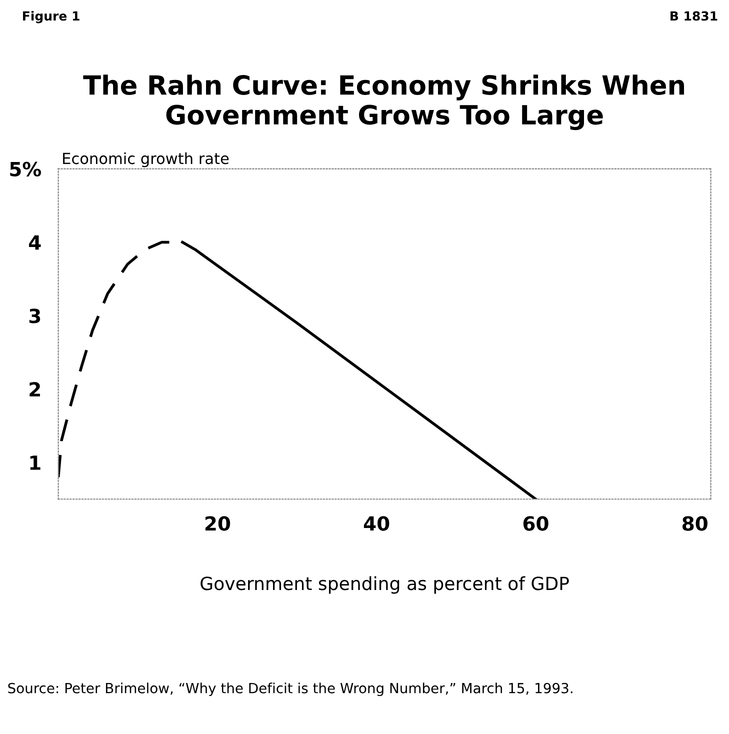 Image resolution: width=729 pixels, height=734 pixels. I want to click on y-tick-label: 4, so click(35, 242).